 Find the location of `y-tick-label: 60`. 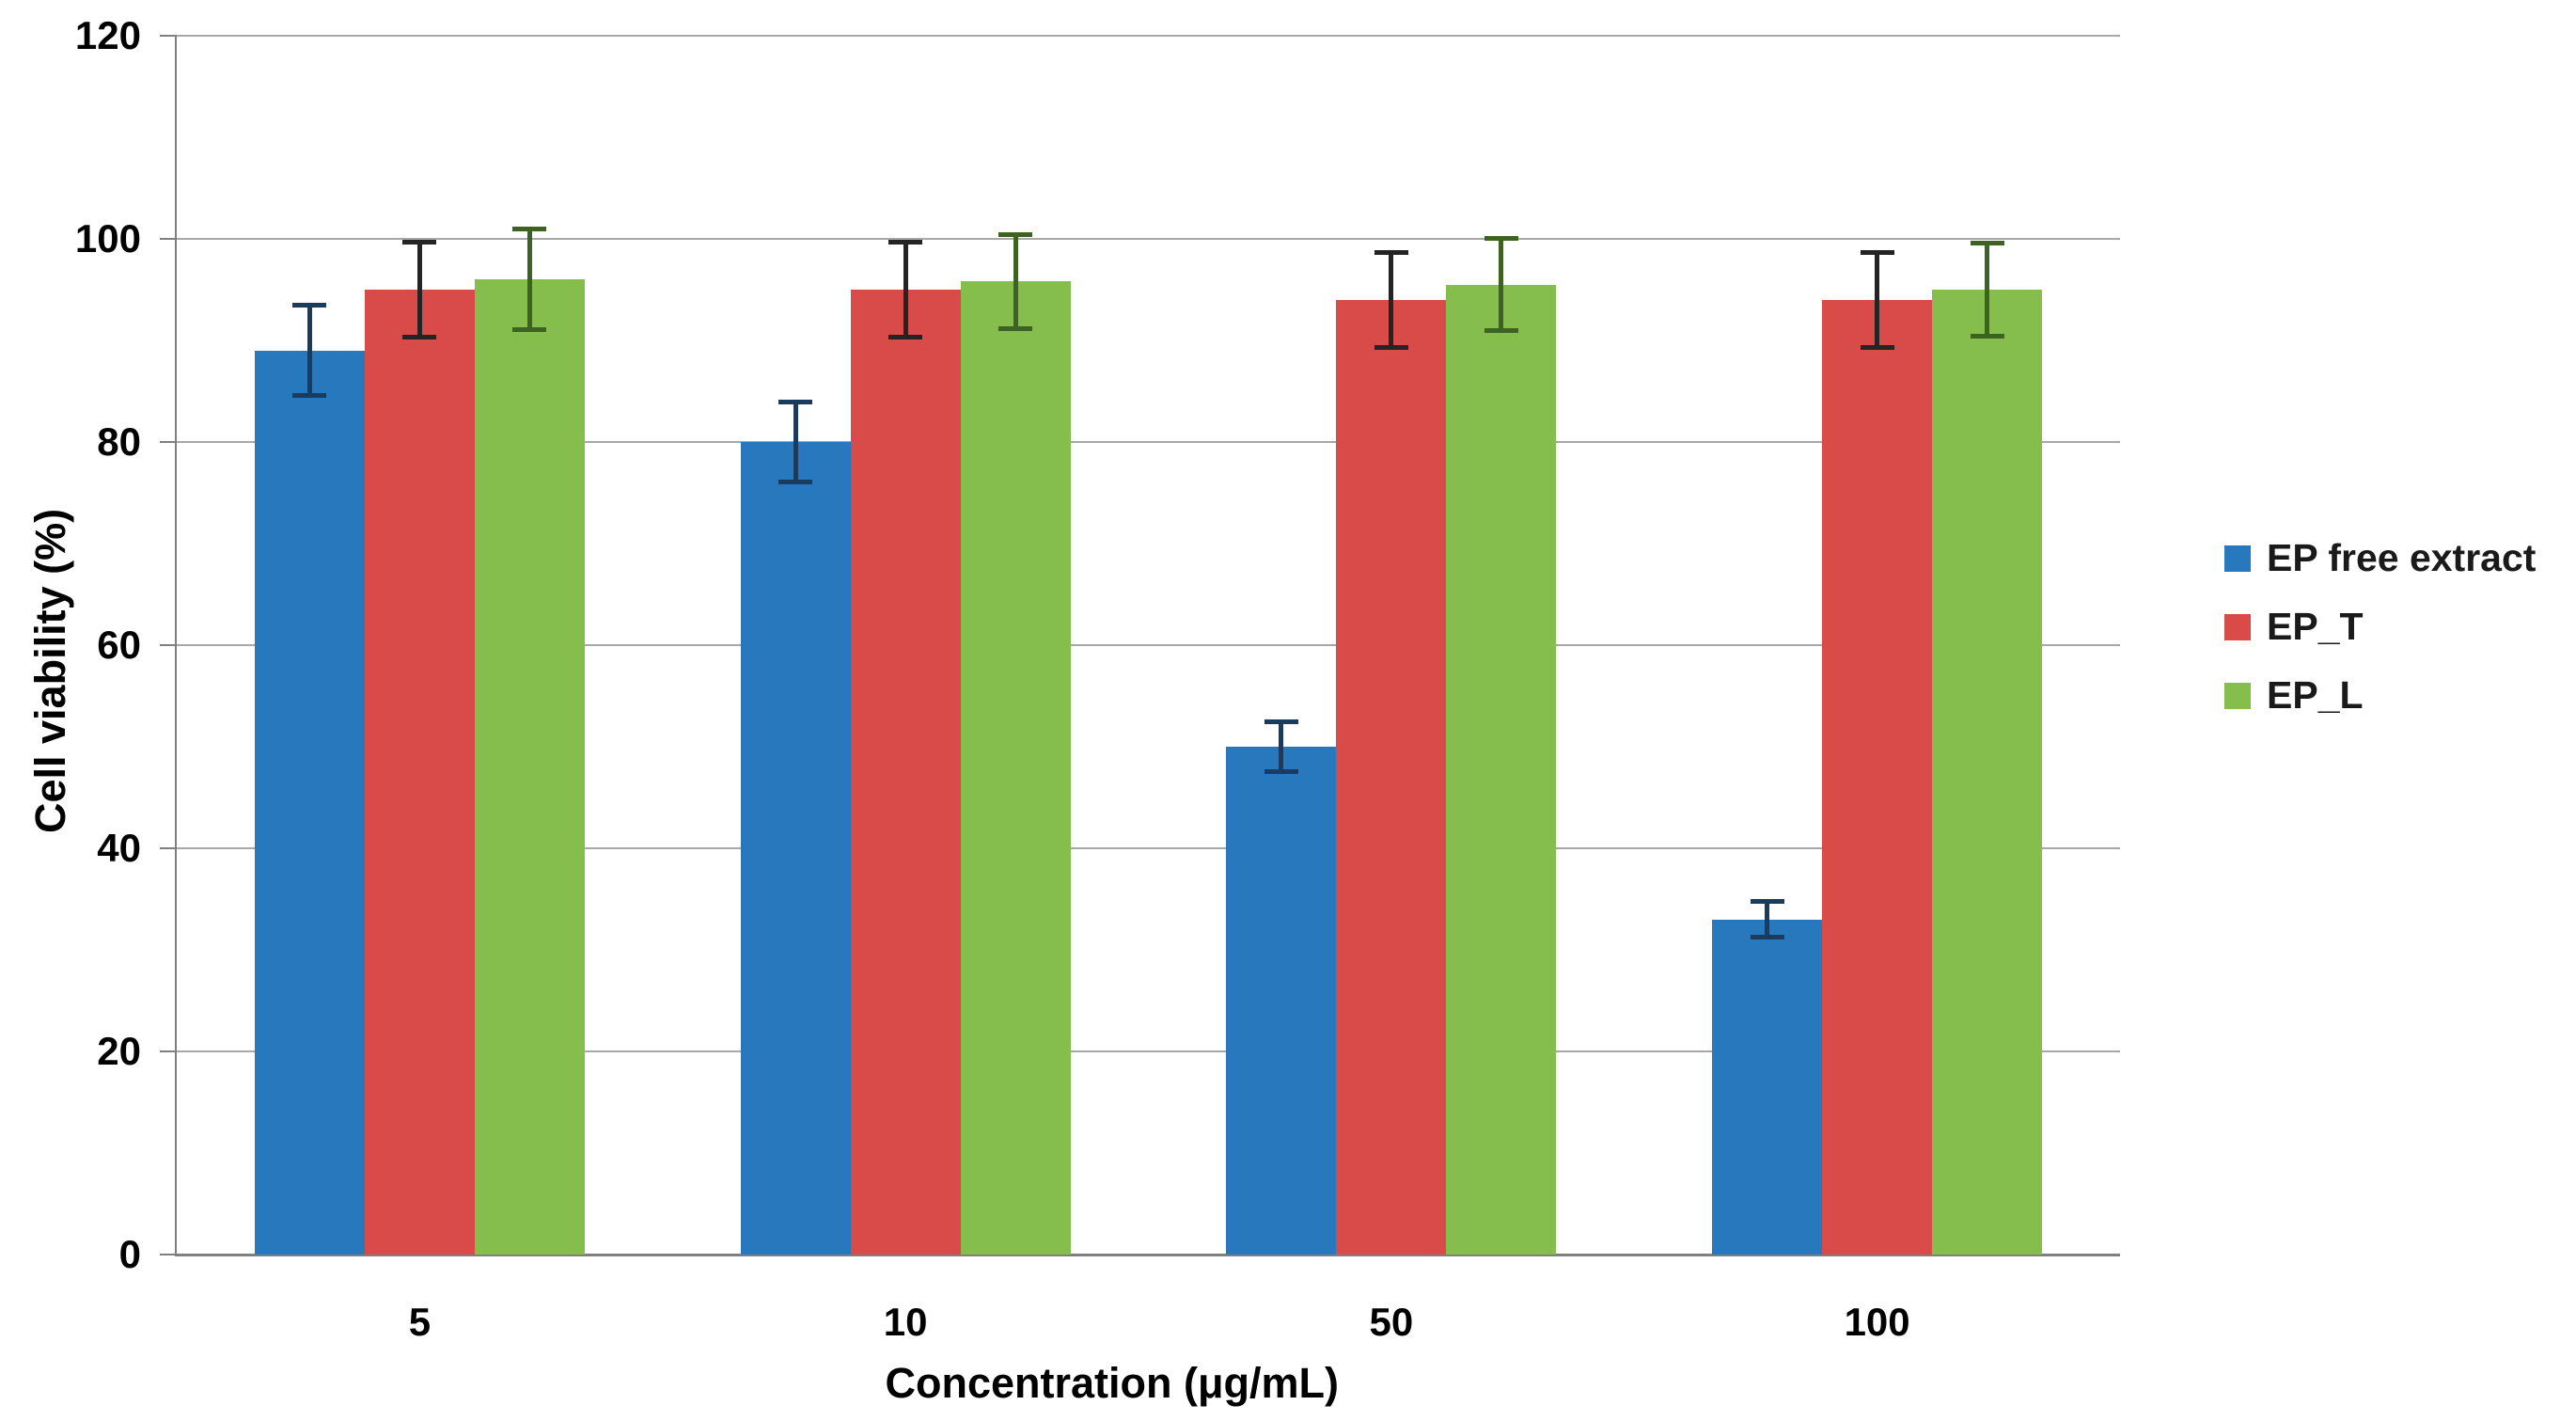

y-tick-label: 60 is located at coordinates (119, 645).